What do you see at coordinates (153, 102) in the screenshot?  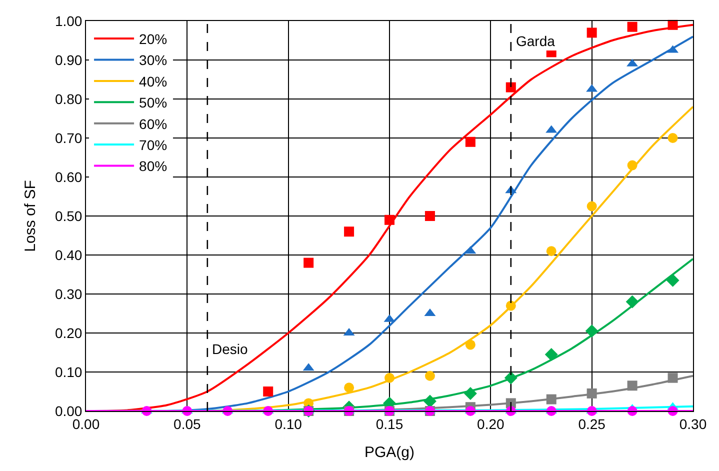 I see `legend-label: 50%` at bounding box center [153, 102].